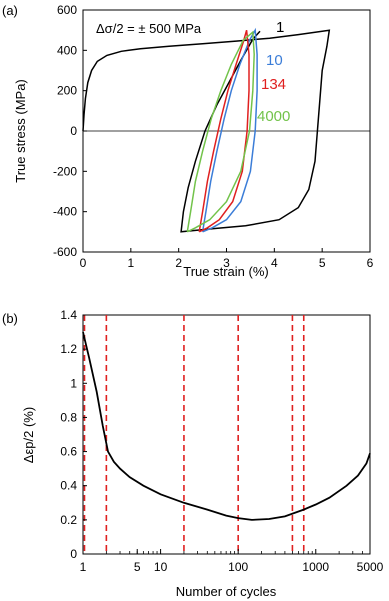 The height and width of the screenshot is (601, 389). Describe the element at coordinates (274, 263) in the screenshot. I see `x-tick-label: 4` at that location.